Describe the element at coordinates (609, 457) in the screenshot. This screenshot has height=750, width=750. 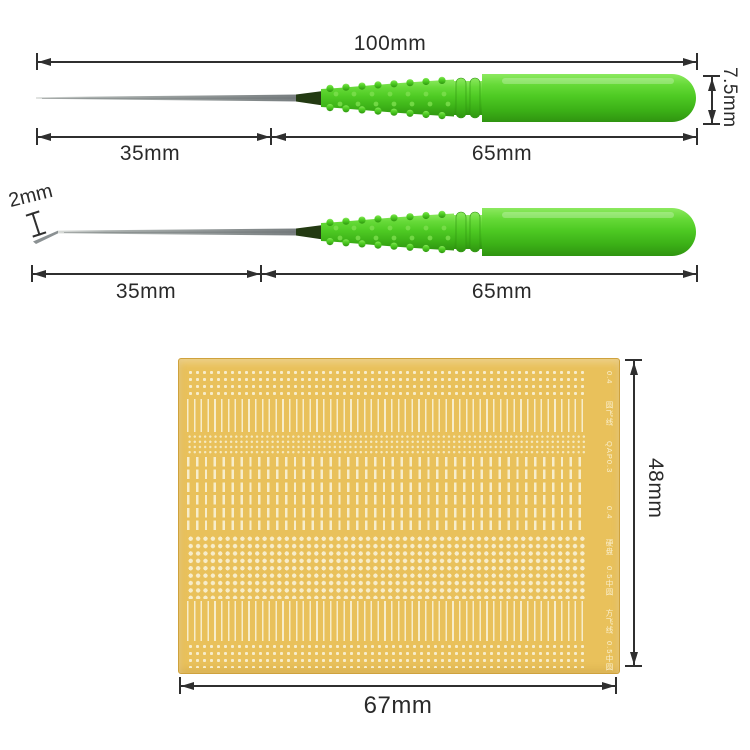
I see `pcb-marking: QAP0.3` at that location.